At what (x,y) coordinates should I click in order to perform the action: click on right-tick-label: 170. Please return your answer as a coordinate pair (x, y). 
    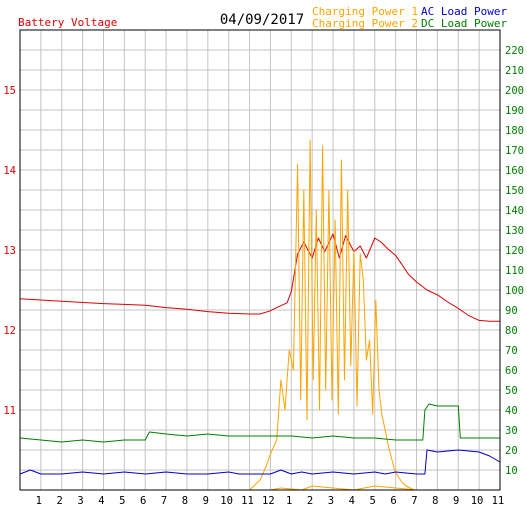
    Looking at the image, I should click on (514, 151).